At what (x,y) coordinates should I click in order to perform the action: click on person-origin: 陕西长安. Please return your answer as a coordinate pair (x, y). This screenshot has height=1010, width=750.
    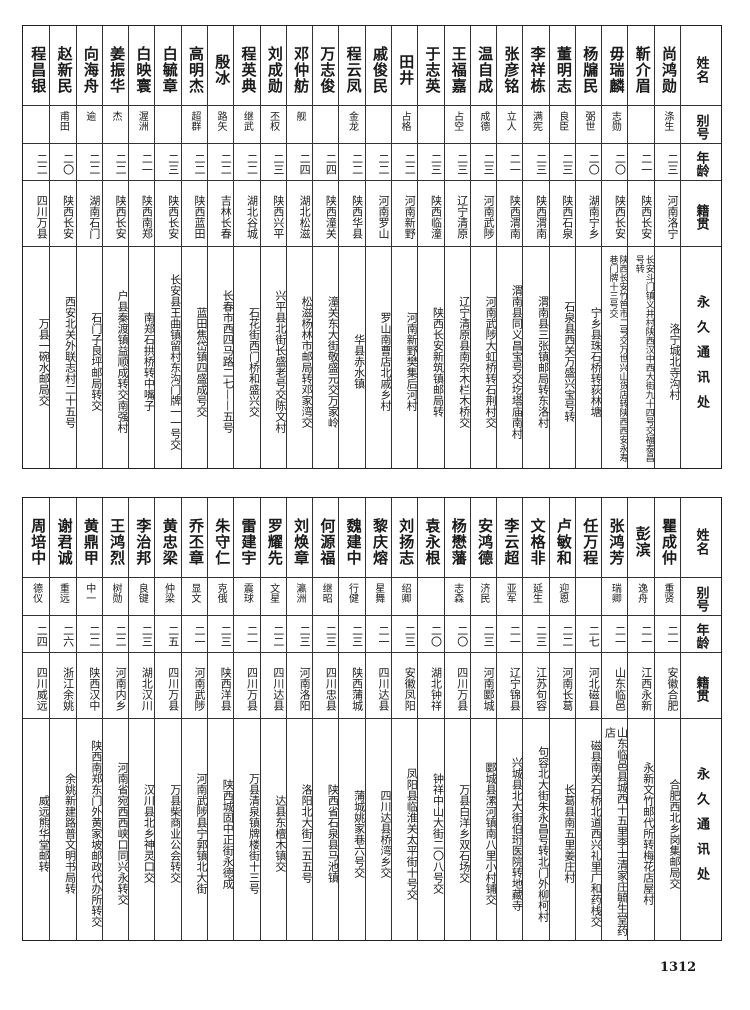
    Looking at the image, I should click on (615, 214).